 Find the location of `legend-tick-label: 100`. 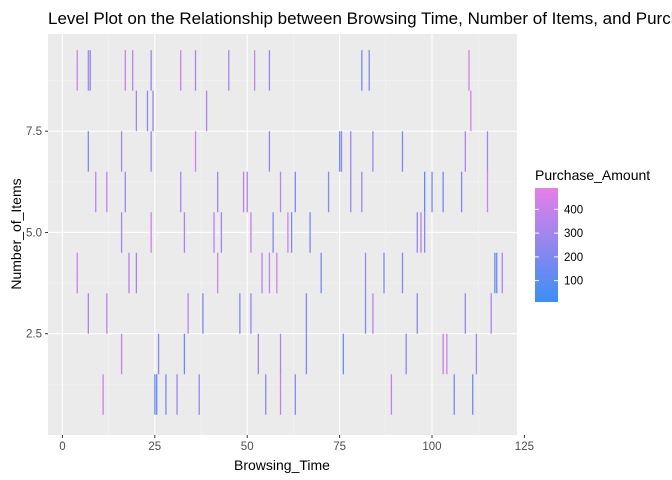

legend-tick-label: 100 is located at coordinates (573, 282).